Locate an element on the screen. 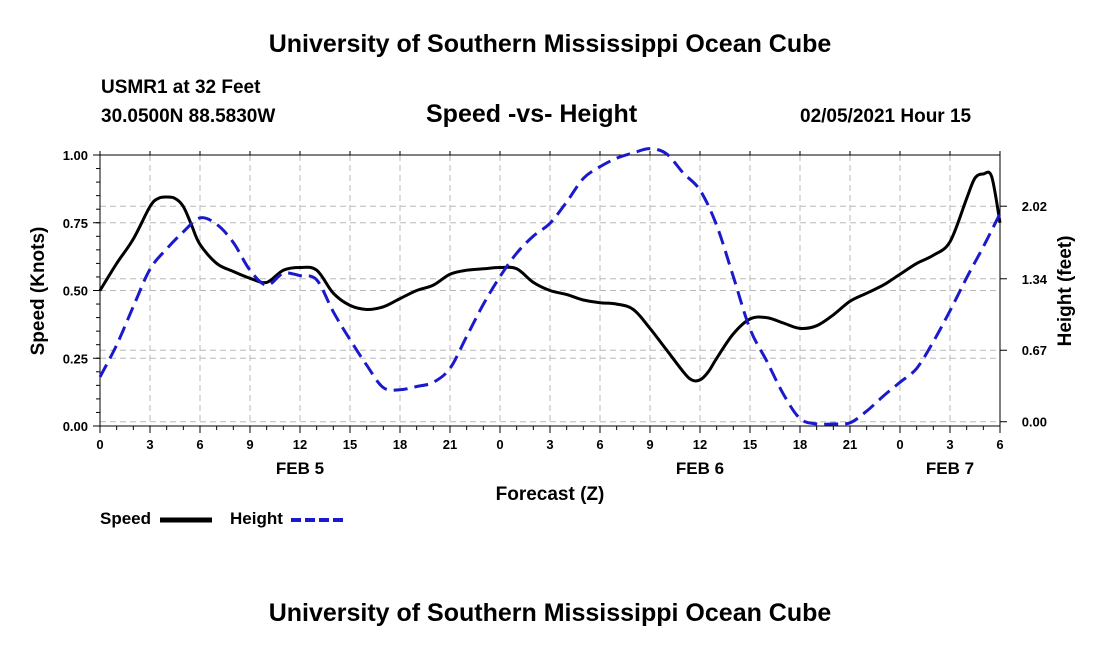  y-tick-label: 0.00 is located at coordinates (75, 426).